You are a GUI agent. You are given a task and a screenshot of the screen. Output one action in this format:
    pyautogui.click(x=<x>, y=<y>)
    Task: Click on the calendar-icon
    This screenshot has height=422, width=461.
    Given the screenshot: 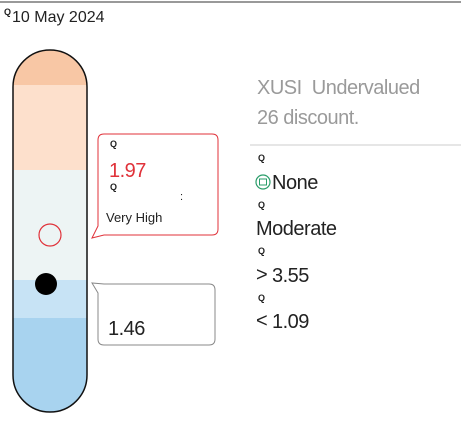 What is the action you would take?
    pyautogui.click(x=263, y=182)
    